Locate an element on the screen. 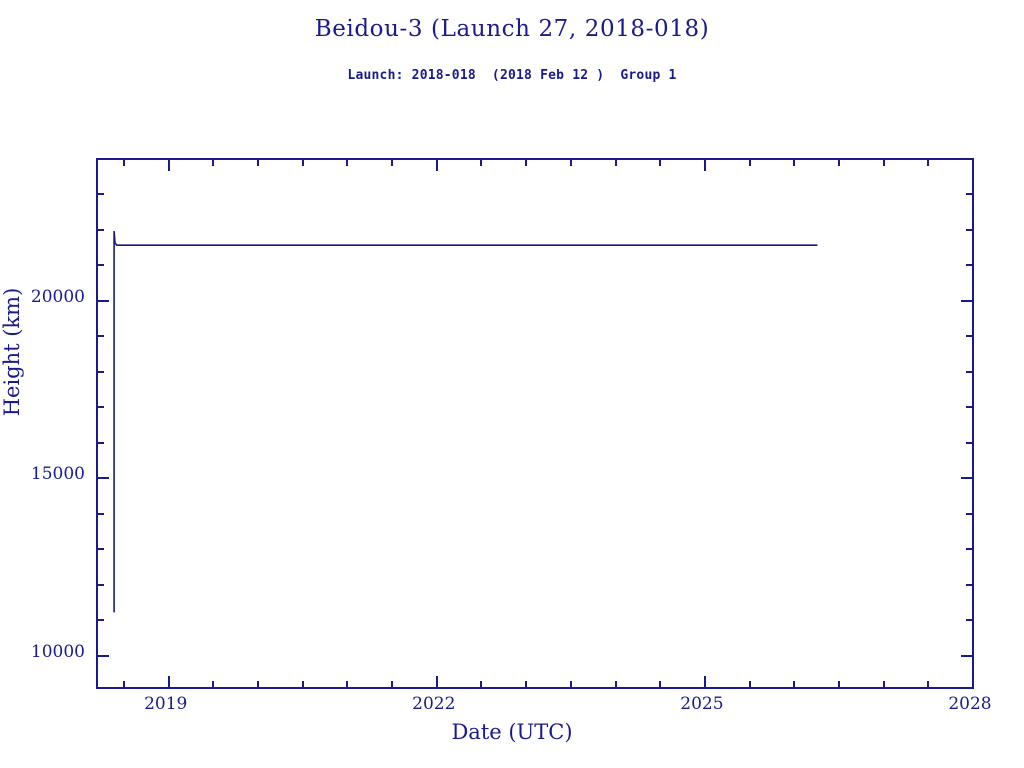  x-axis-tick-label: 2019 is located at coordinates (166, 704).